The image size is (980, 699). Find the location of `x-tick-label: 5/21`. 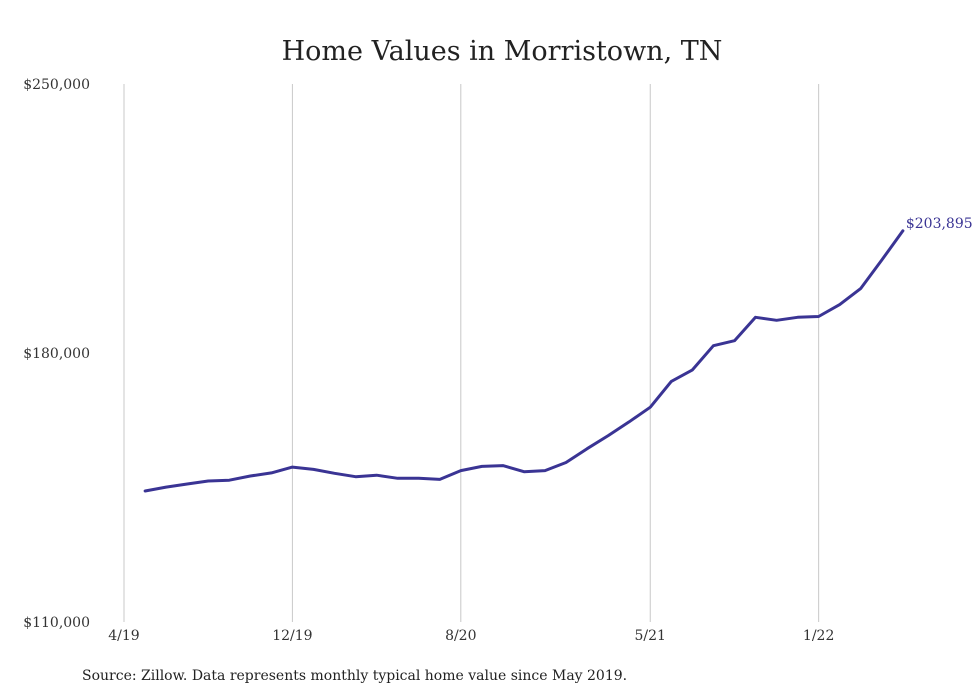

x-tick-label: 5/21 is located at coordinates (650, 636).